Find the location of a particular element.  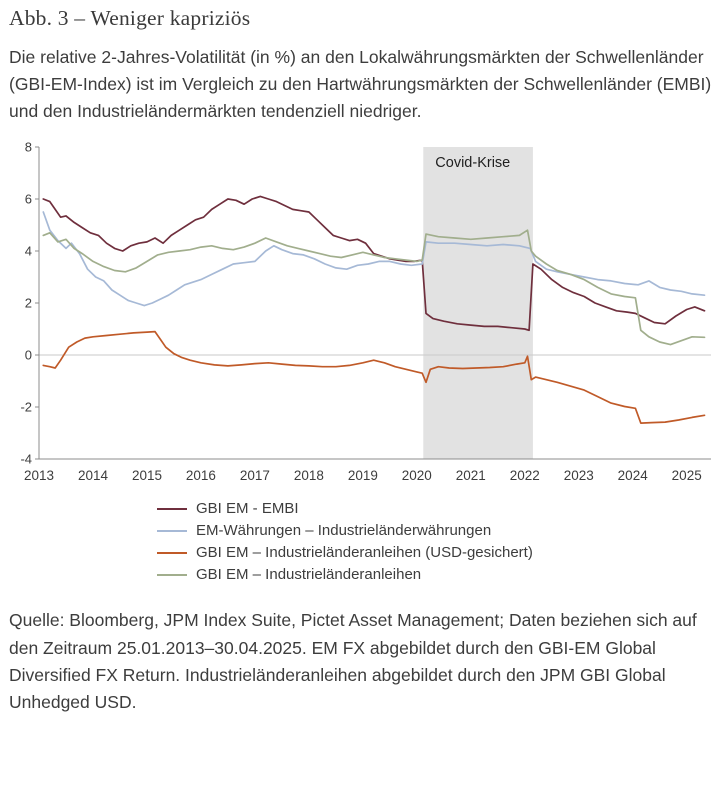

svg-text: -2 is located at coordinates (26, 407).